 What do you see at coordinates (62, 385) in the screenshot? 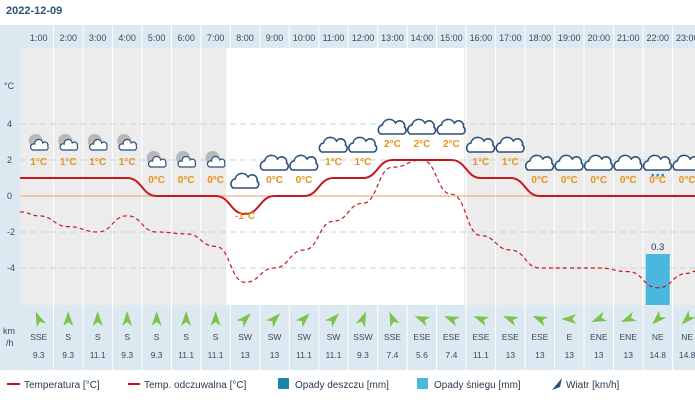
I see `legend-temp-label: Temperatura [°C]` at bounding box center [62, 385].